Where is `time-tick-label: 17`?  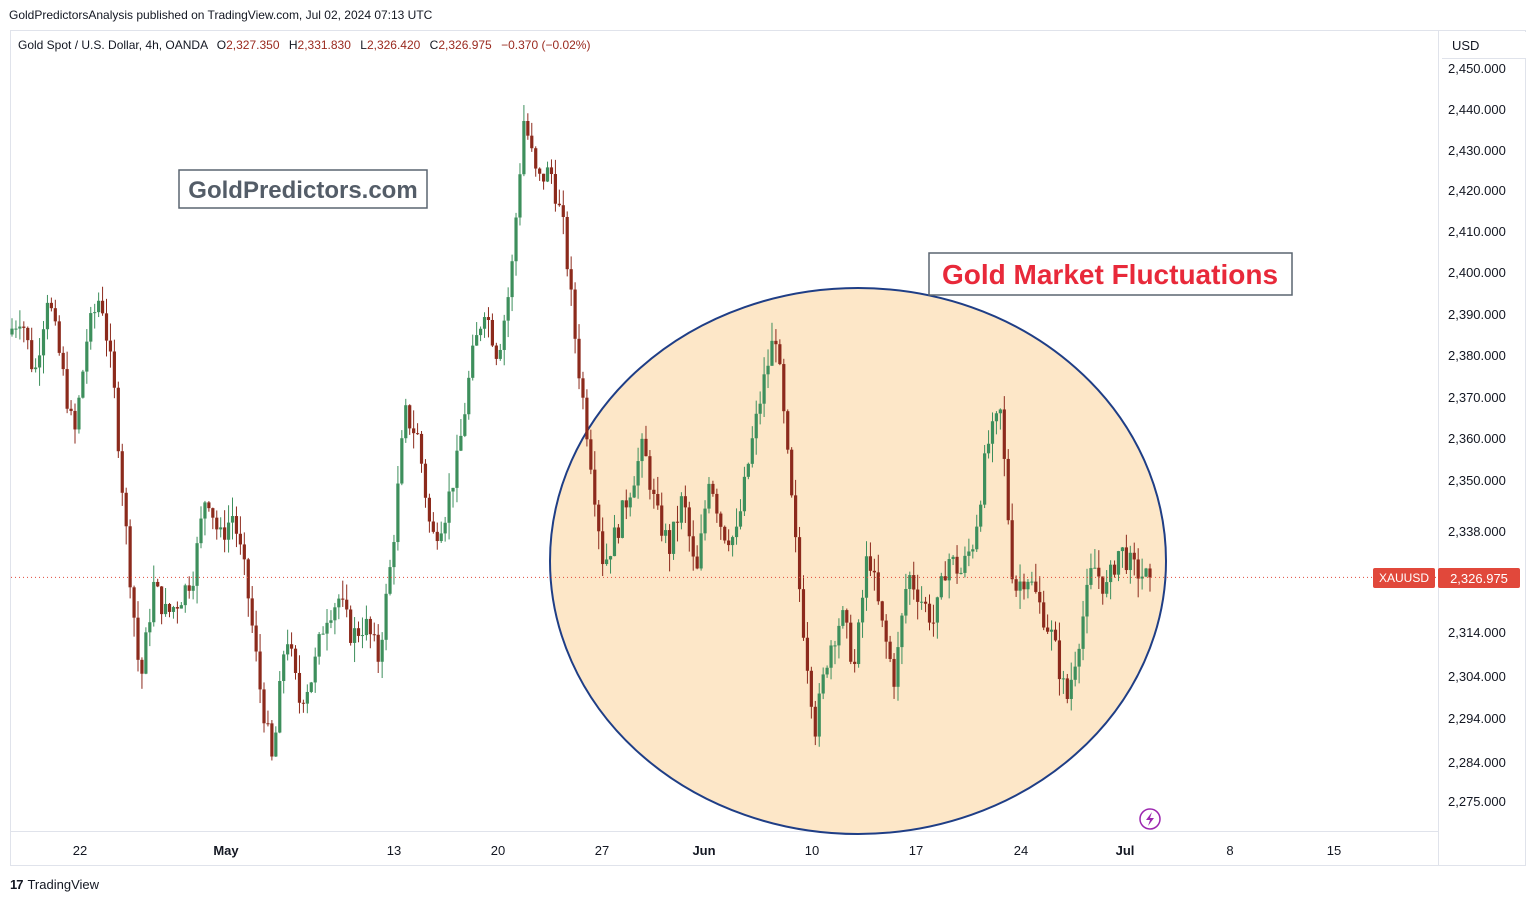 time-tick-label: 17 is located at coordinates (916, 850).